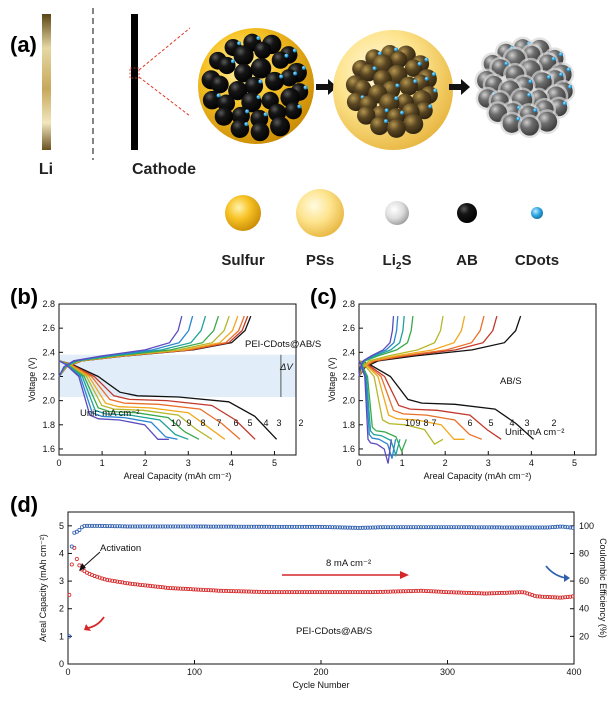 Image resolution: width=611 pixels, height=701 pixels. Describe the element at coordinates (278, 423) in the screenshot. I see `rate-label: 3` at that location.